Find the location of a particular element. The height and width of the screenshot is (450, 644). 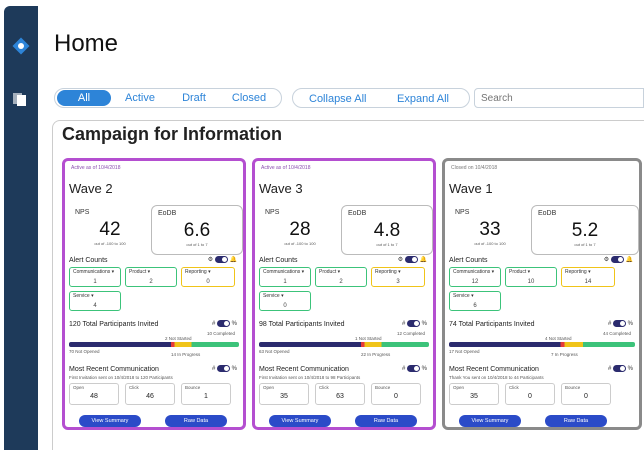

alert-label: Communications is located at coordinates (472, 272).